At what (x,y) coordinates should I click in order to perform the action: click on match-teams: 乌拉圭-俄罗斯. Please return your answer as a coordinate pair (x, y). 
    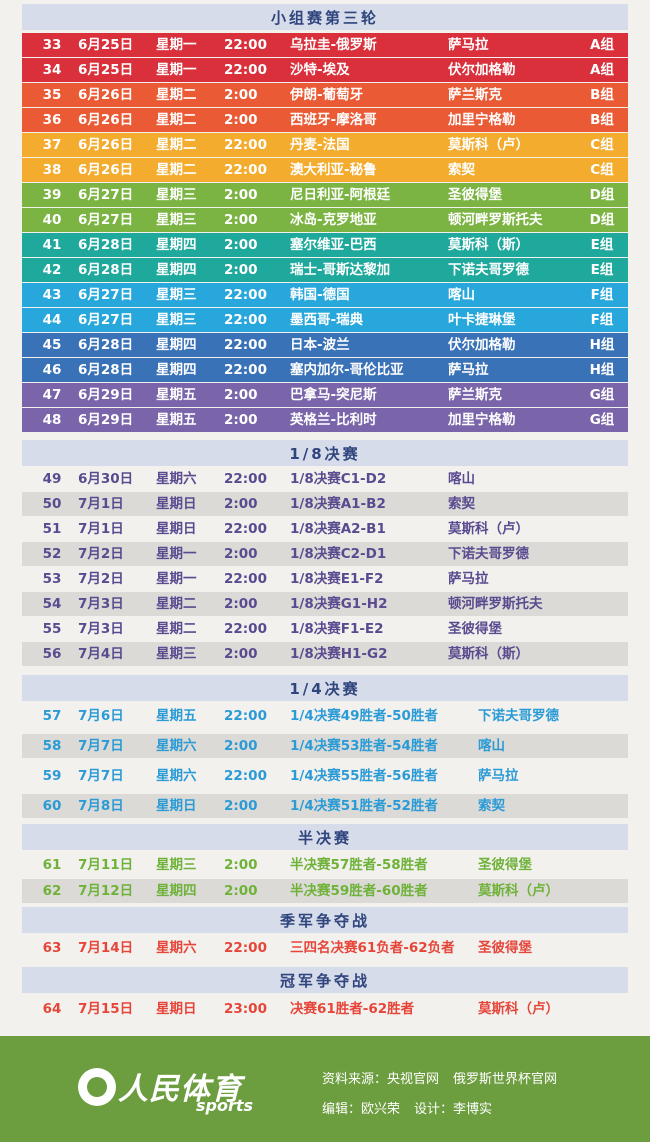
    Looking at the image, I should click on (333, 45).